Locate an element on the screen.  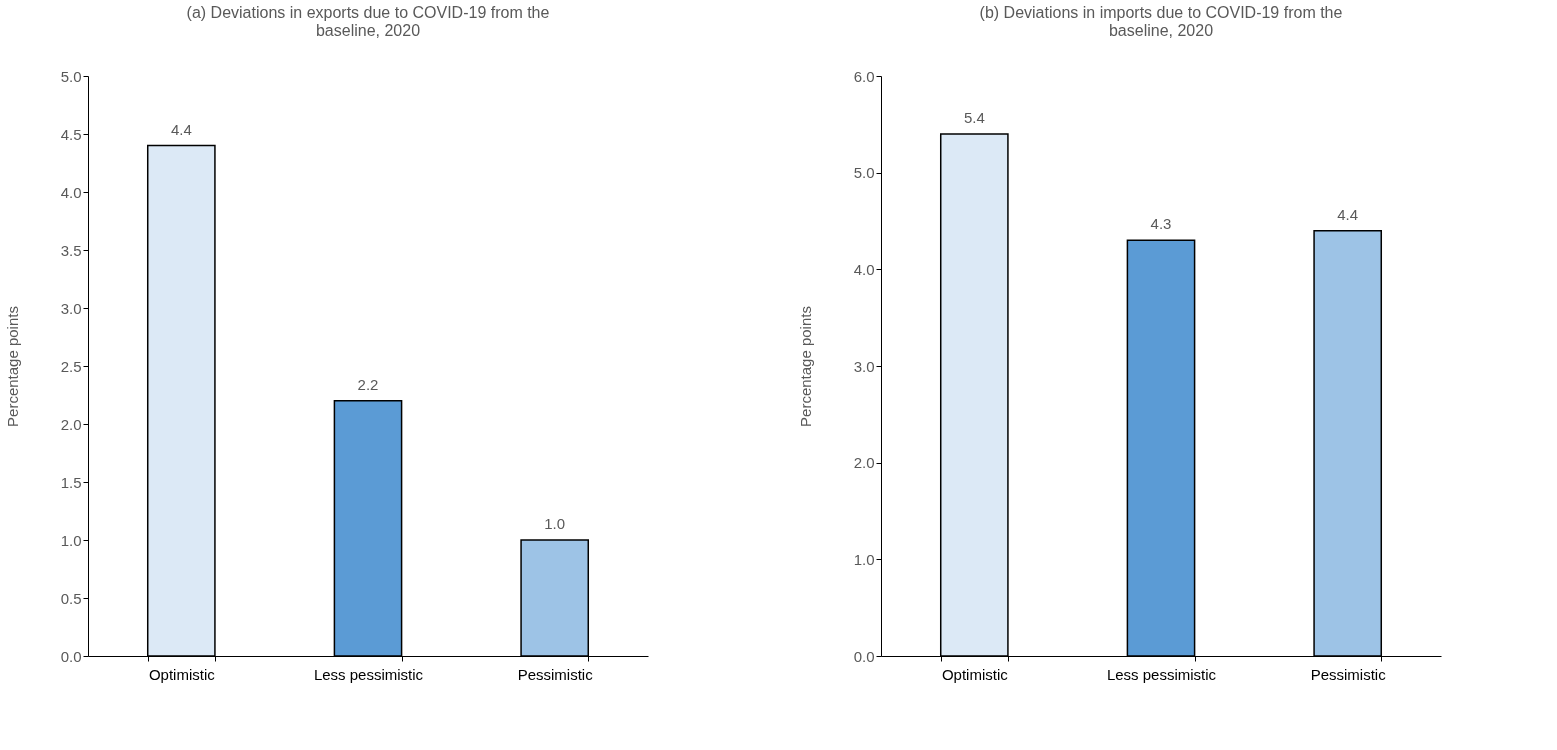
y-tick-label: 6.0 is located at coordinates (864, 76).